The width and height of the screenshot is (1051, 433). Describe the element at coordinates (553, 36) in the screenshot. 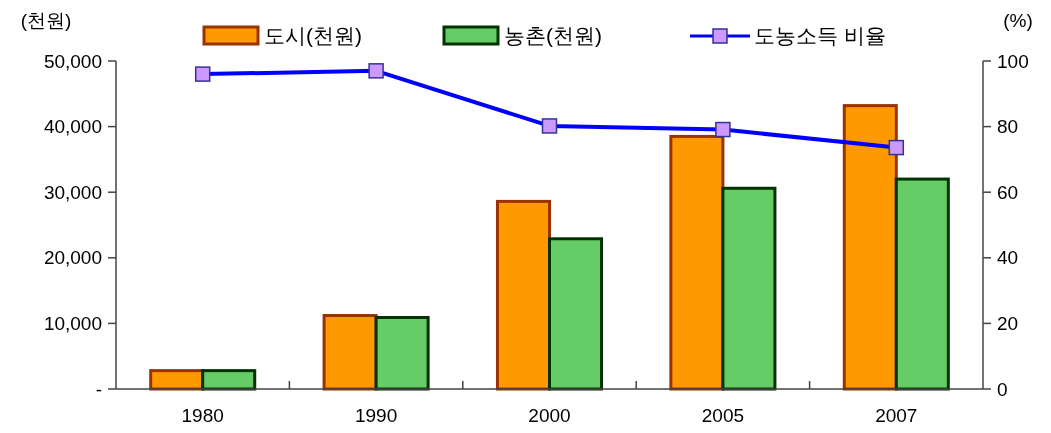

I see `legend-label: 농촌(천원)` at that location.